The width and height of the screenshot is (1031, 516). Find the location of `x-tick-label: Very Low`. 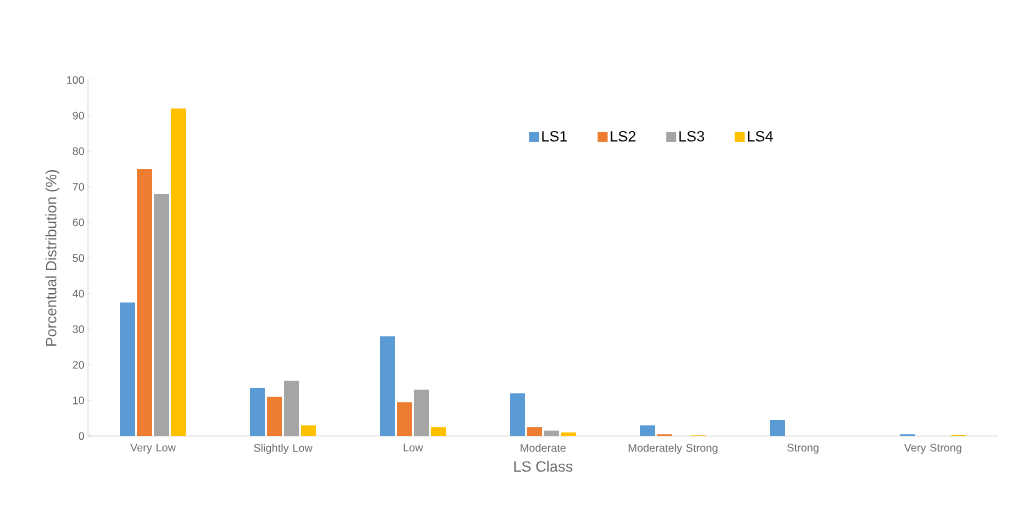

x-tick-label: Very Low is located at coordinates (153, 448).